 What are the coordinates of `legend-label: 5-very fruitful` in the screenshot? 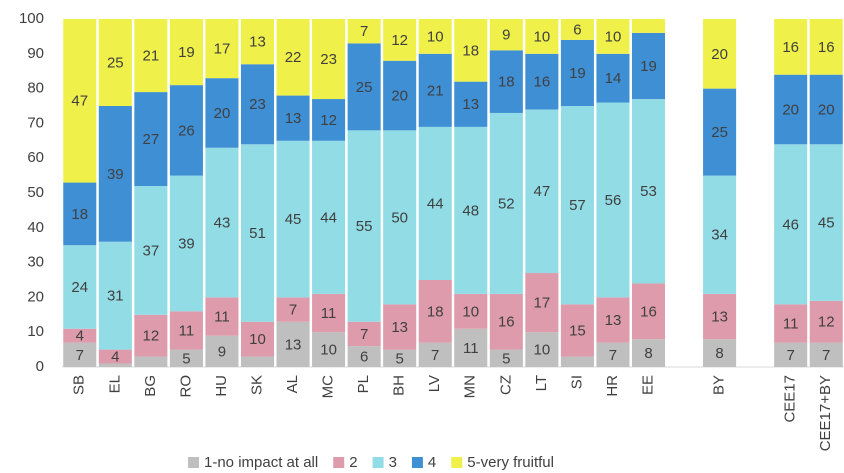 It's located at (510, 462).